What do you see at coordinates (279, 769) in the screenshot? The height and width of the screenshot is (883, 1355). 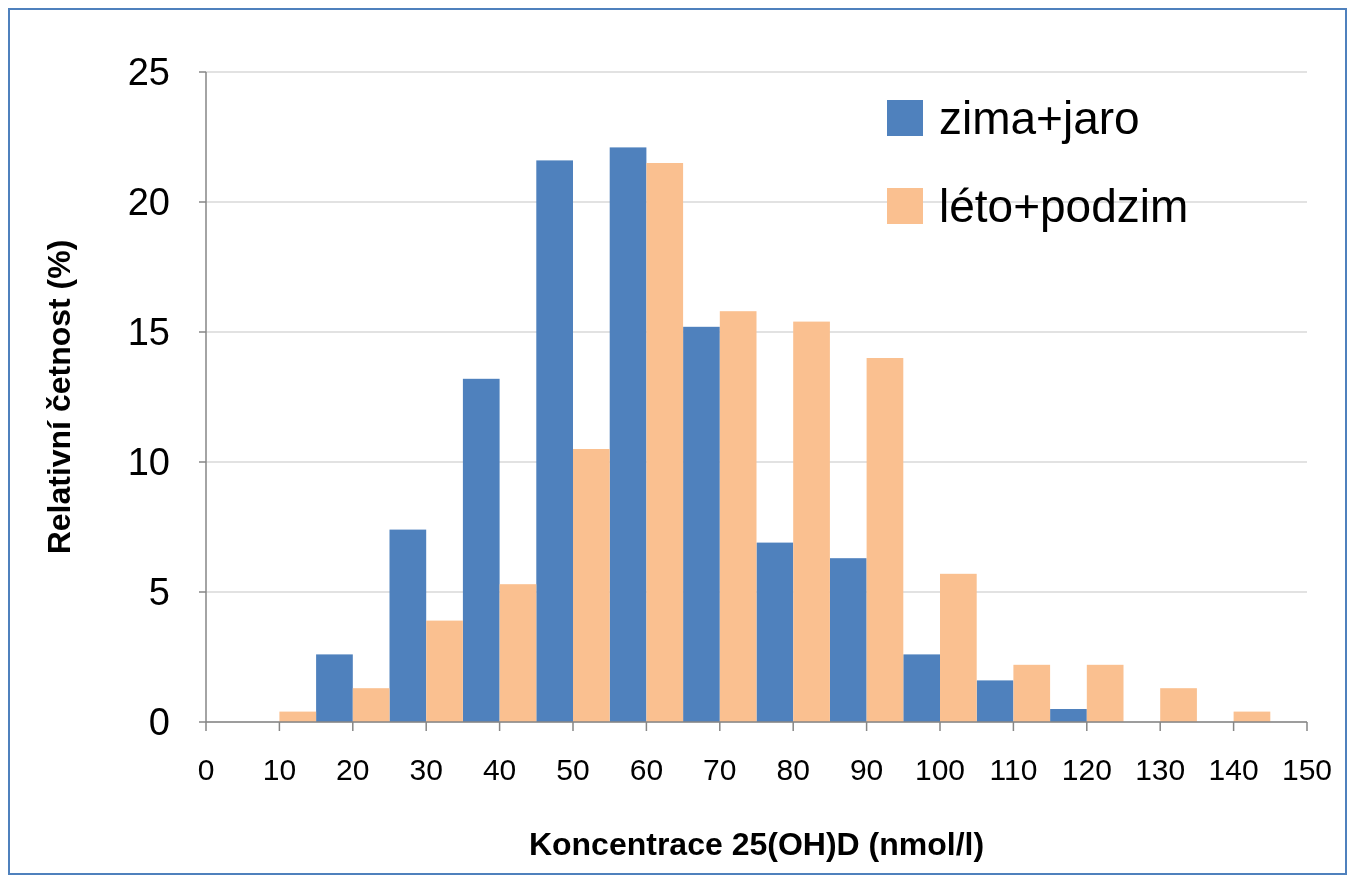 I see `x-tick-label: 10` at bounding box center [279, 769].